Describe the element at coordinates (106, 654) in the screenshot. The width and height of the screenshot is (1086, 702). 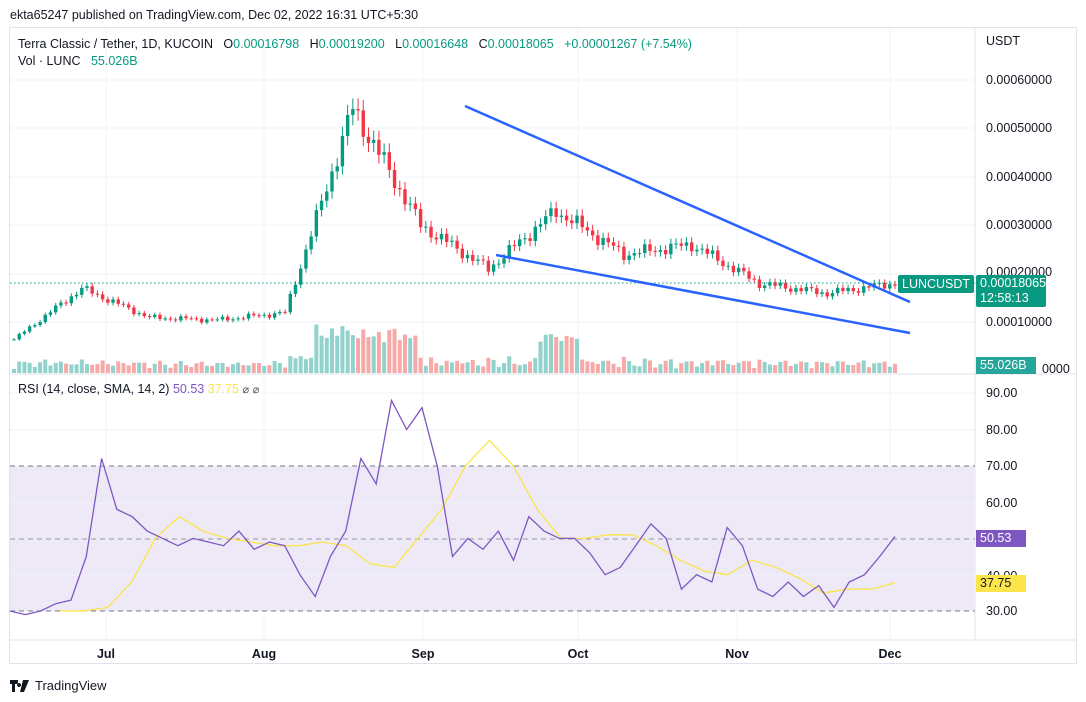
I see `time-tick-jul: Jul` at that location.